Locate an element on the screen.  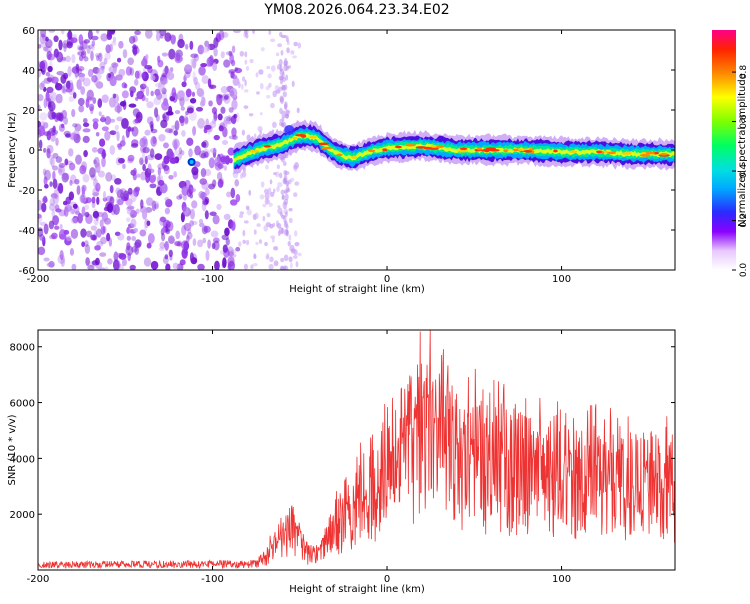
ridge-core is located at coordinates (454, 148).